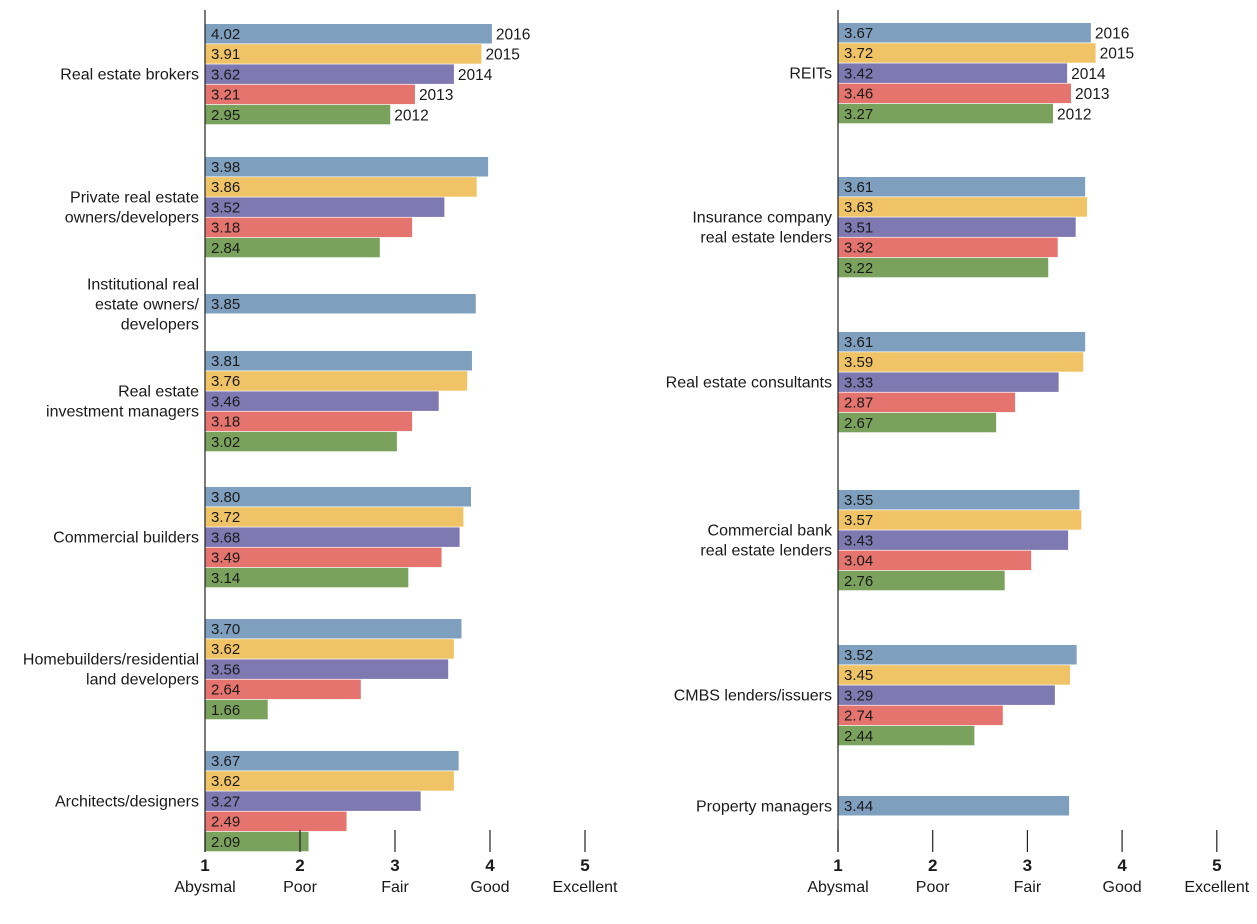 The height and width of the screenshot is (924, 1257). Describe the element at coordinates (225, 842) in the screenshot. I see `value-label: 2.09` at that location.